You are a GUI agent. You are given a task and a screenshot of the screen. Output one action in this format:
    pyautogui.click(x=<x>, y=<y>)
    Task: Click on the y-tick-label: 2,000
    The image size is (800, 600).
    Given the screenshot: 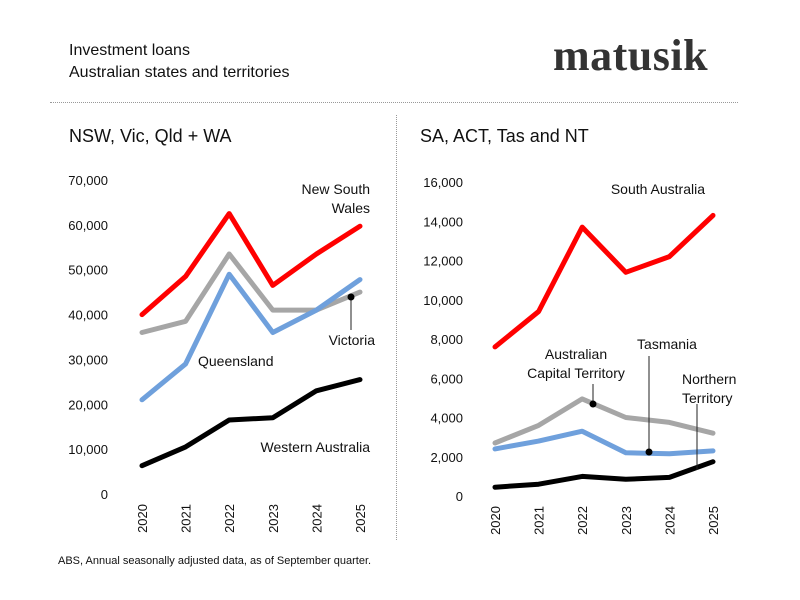 What is the action you would take?
    pyautogui.click(x=446, y=457)
    